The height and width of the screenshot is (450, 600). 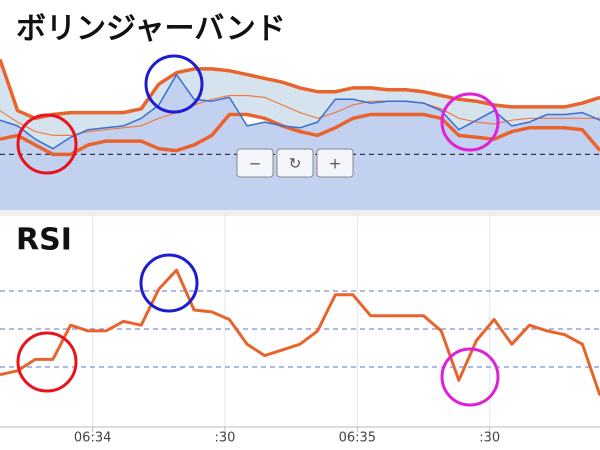 I want to click on reset-button, so click(x=295, y=163).